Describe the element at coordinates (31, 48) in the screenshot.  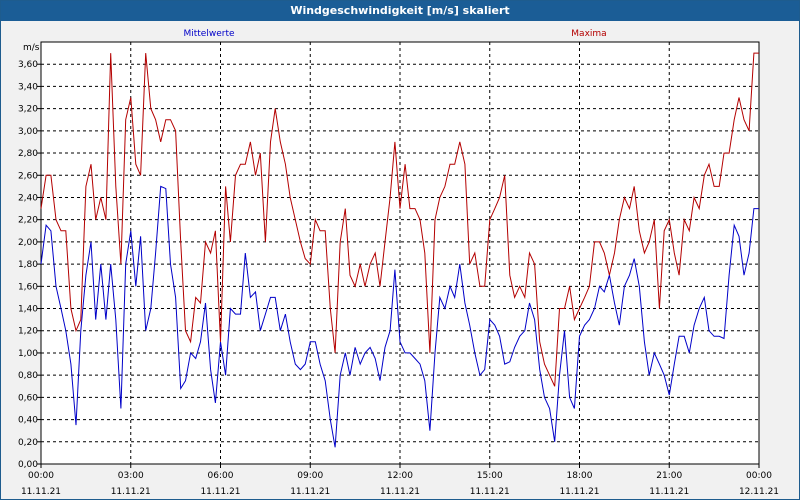
I see `y-axis-label: m/s` at that location.